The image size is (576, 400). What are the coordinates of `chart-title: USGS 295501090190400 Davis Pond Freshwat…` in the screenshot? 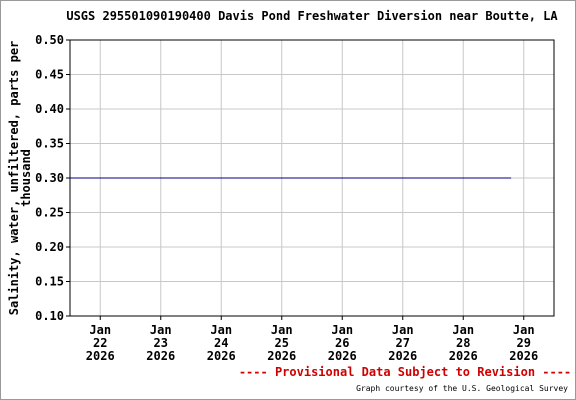 It's located at (312, 16).